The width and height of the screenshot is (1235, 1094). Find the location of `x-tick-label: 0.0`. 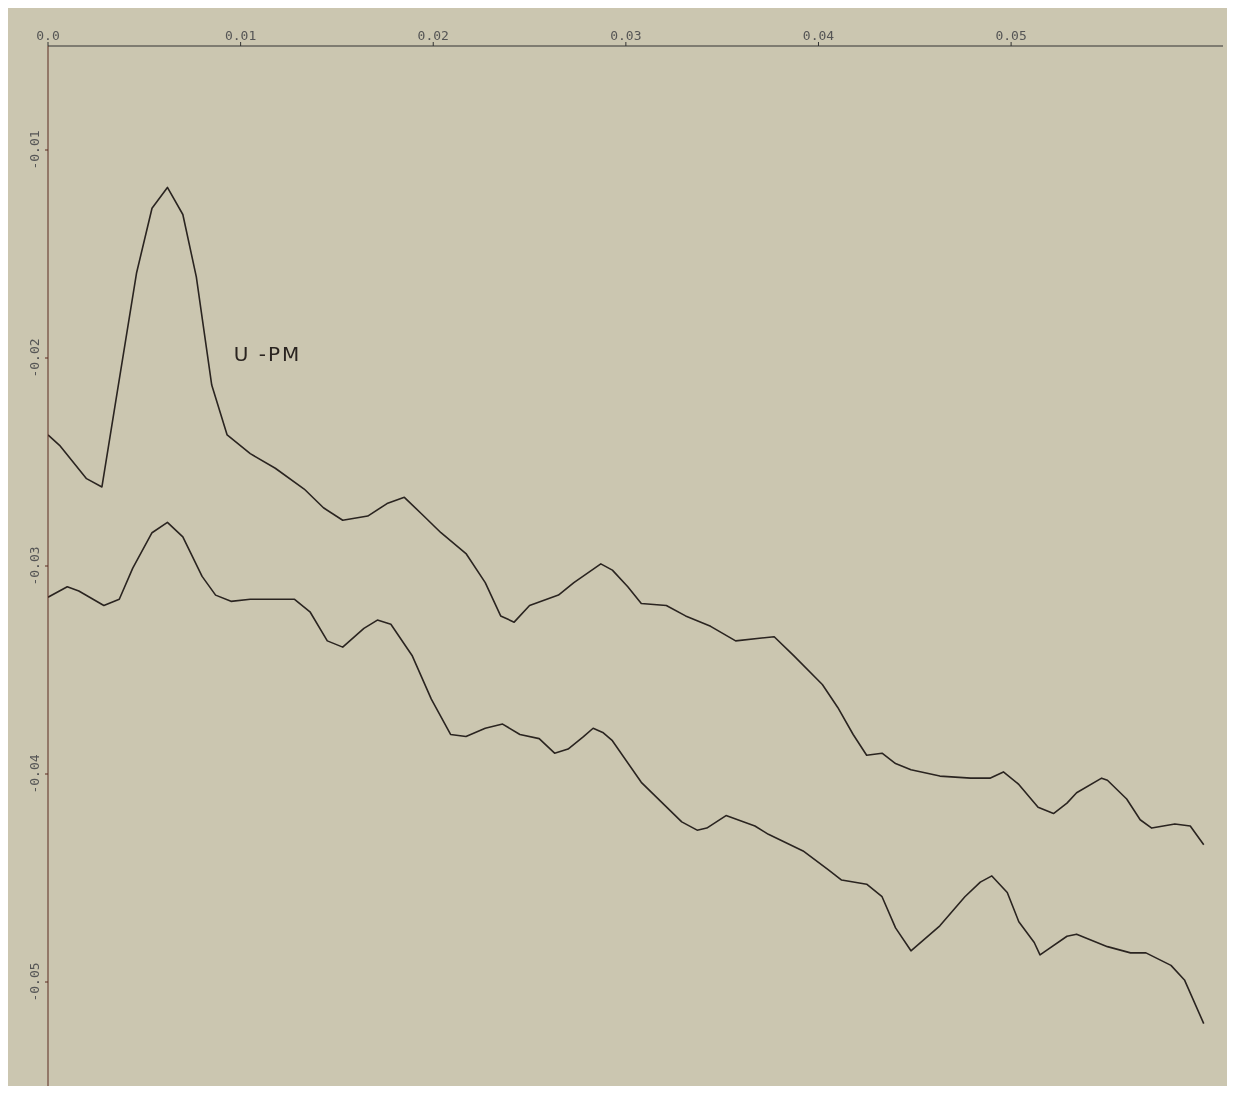

x-tick-label: 0.0 is located at coordinates (48, 35).